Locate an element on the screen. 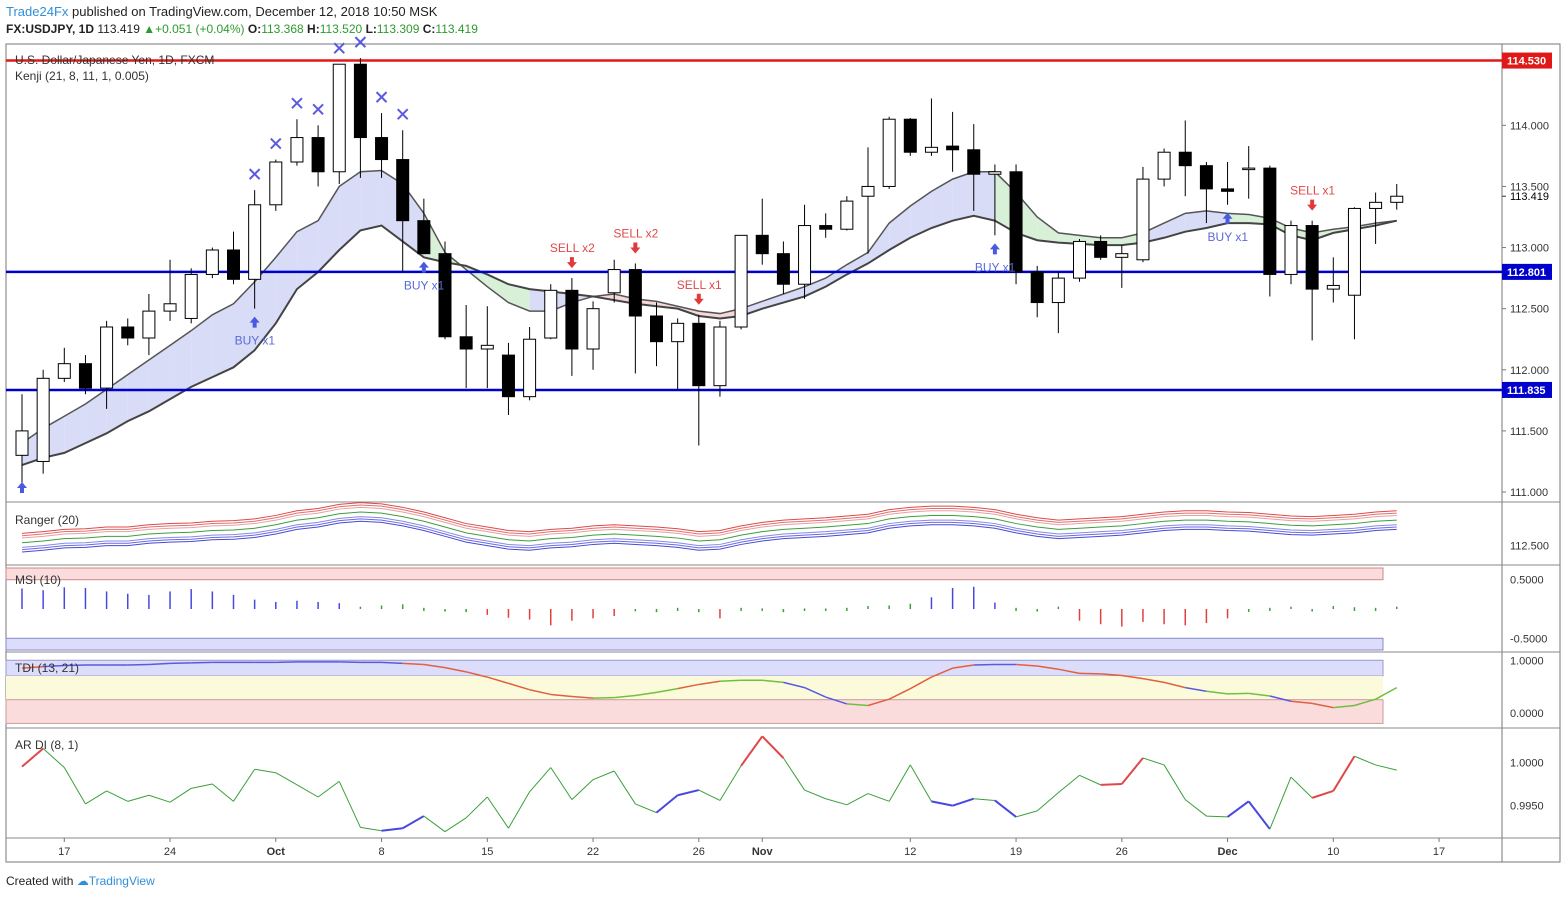 This screenshot has height=899, width=1565. tradingview-logo-icon: ☁ is located at coordinates (82, 881).